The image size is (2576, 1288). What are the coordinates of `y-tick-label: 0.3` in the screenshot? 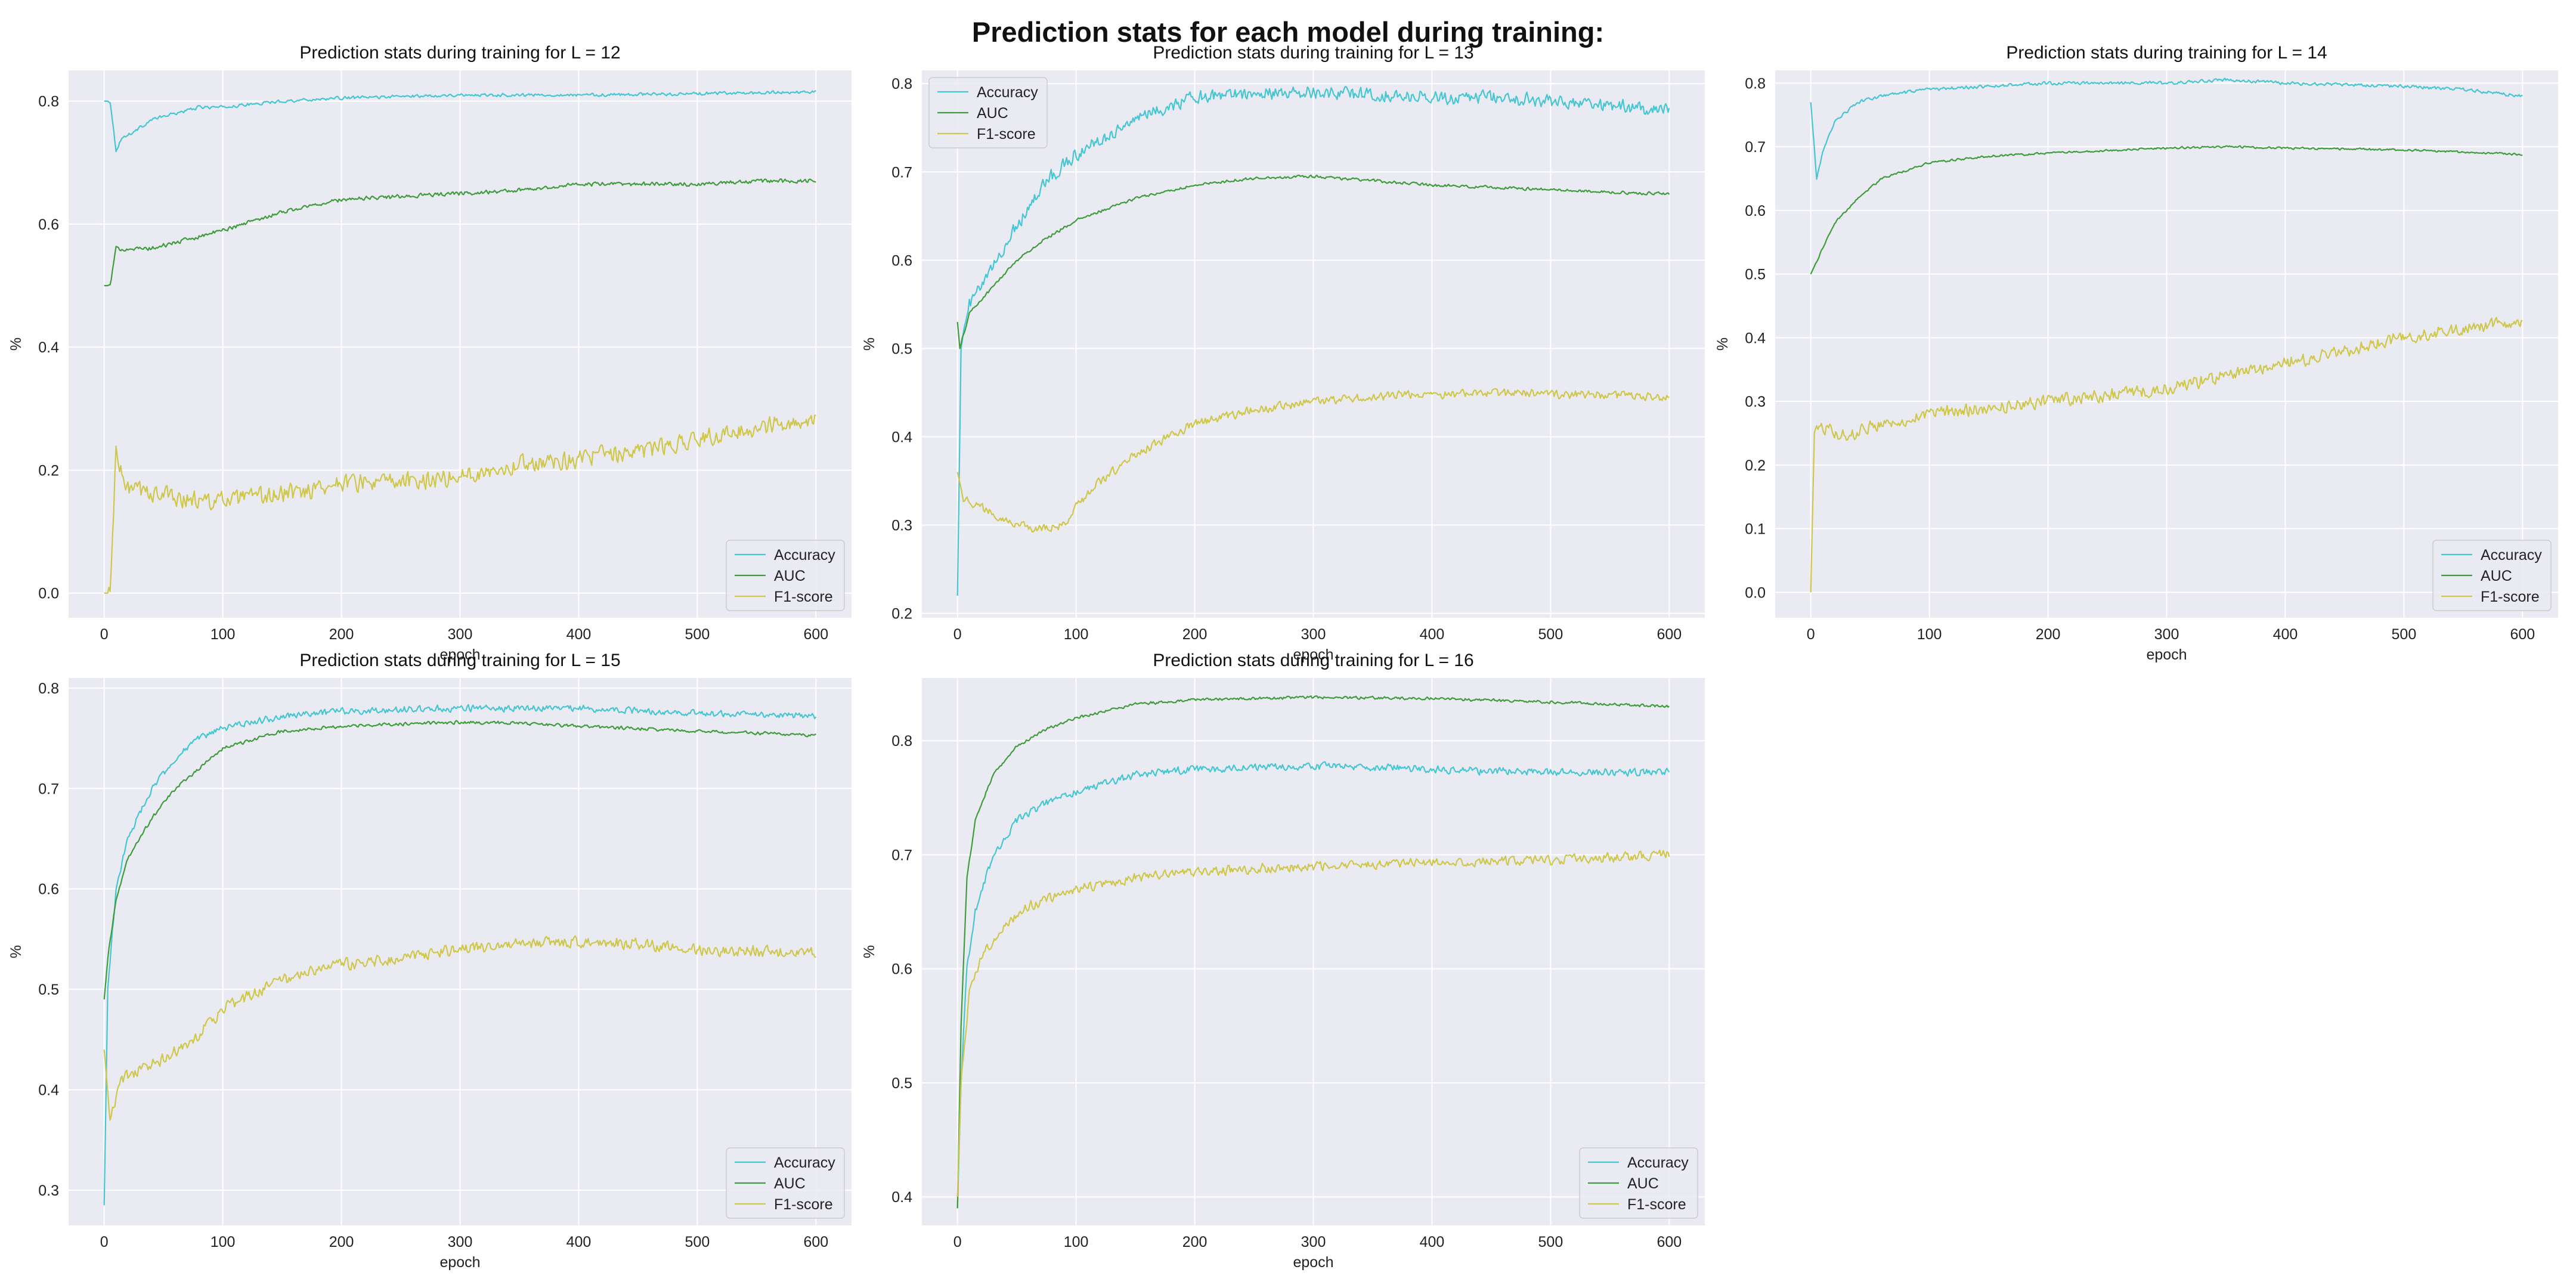 It's located at (49, 1191).